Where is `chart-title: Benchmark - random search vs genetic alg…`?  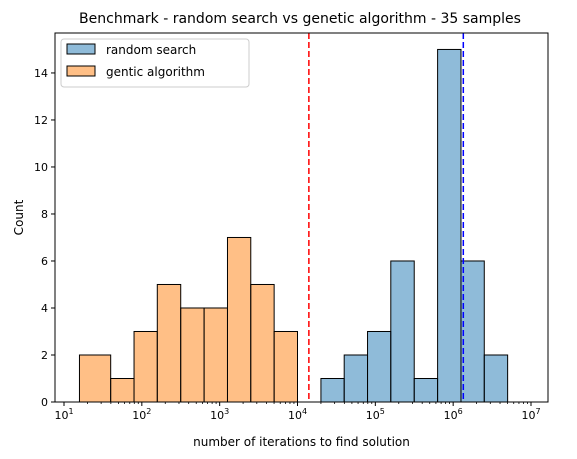
chart-title: Benchmark - random search vs genetic alg… is located at coordinates (300, 19).